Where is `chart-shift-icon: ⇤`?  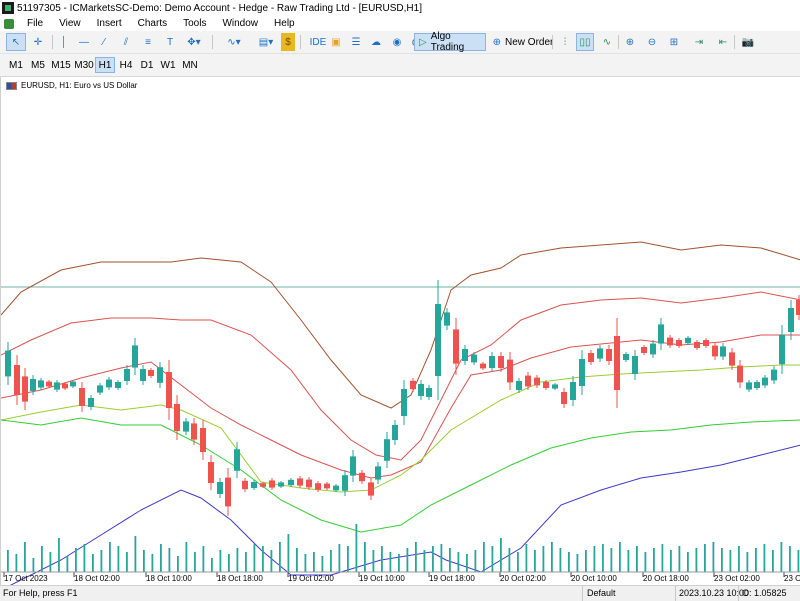 chart-shift-icon: ⇤ is located at coordinates (723, 42).